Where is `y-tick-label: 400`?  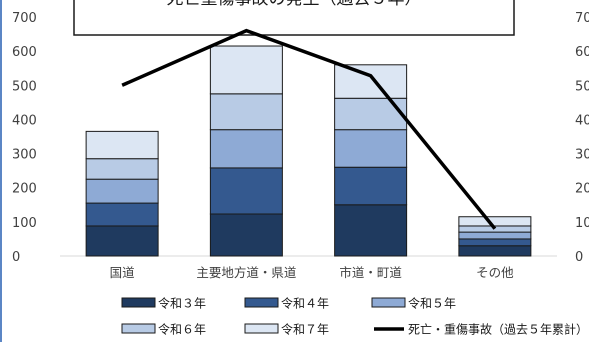 y-tick-label: 400 is located at coordinates (24, 120).